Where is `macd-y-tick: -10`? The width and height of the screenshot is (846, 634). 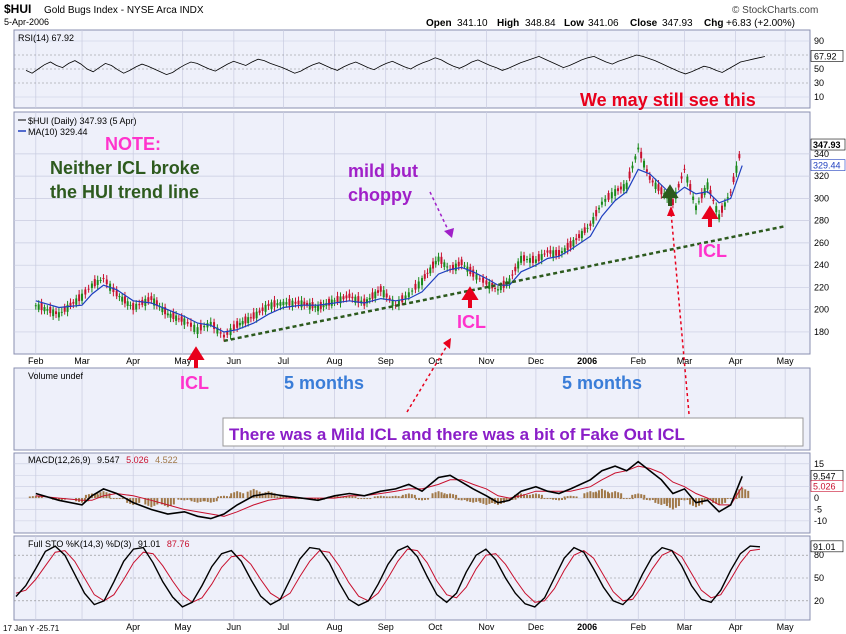
macd-y-tick: -10 is located at coordinates (820, 521).